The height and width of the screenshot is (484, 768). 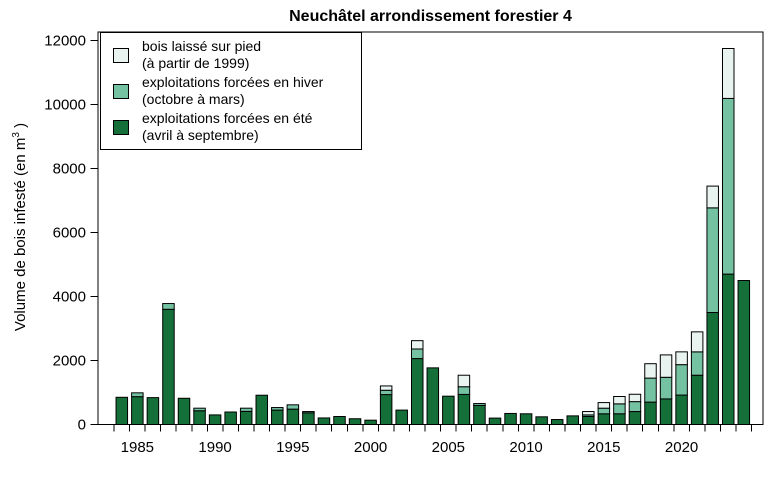 I want to click on y-tick-label: 10000, so click(x=65, y=105).